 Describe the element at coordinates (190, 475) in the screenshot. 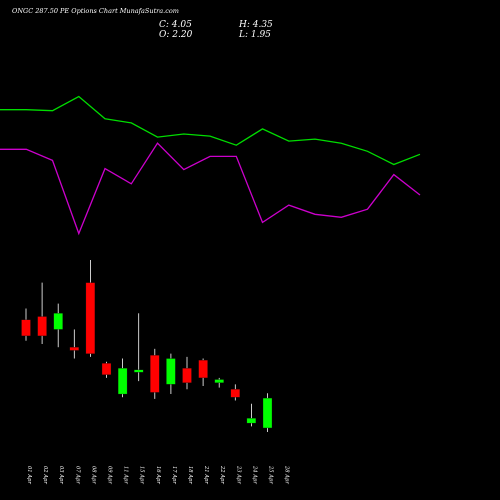

I see `x-tick-label: 18 Apr` at that location.